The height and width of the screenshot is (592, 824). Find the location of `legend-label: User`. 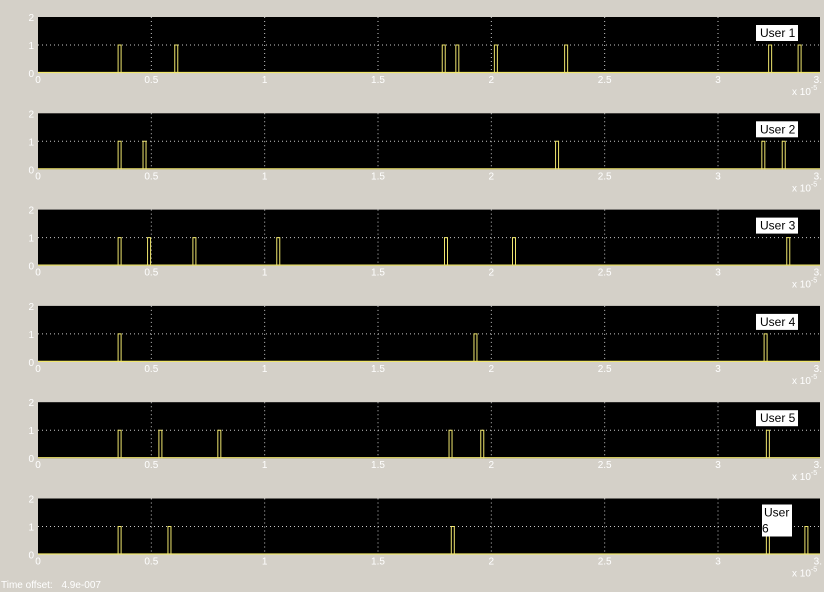

legend-label: User is located at coordinates (776, 513).